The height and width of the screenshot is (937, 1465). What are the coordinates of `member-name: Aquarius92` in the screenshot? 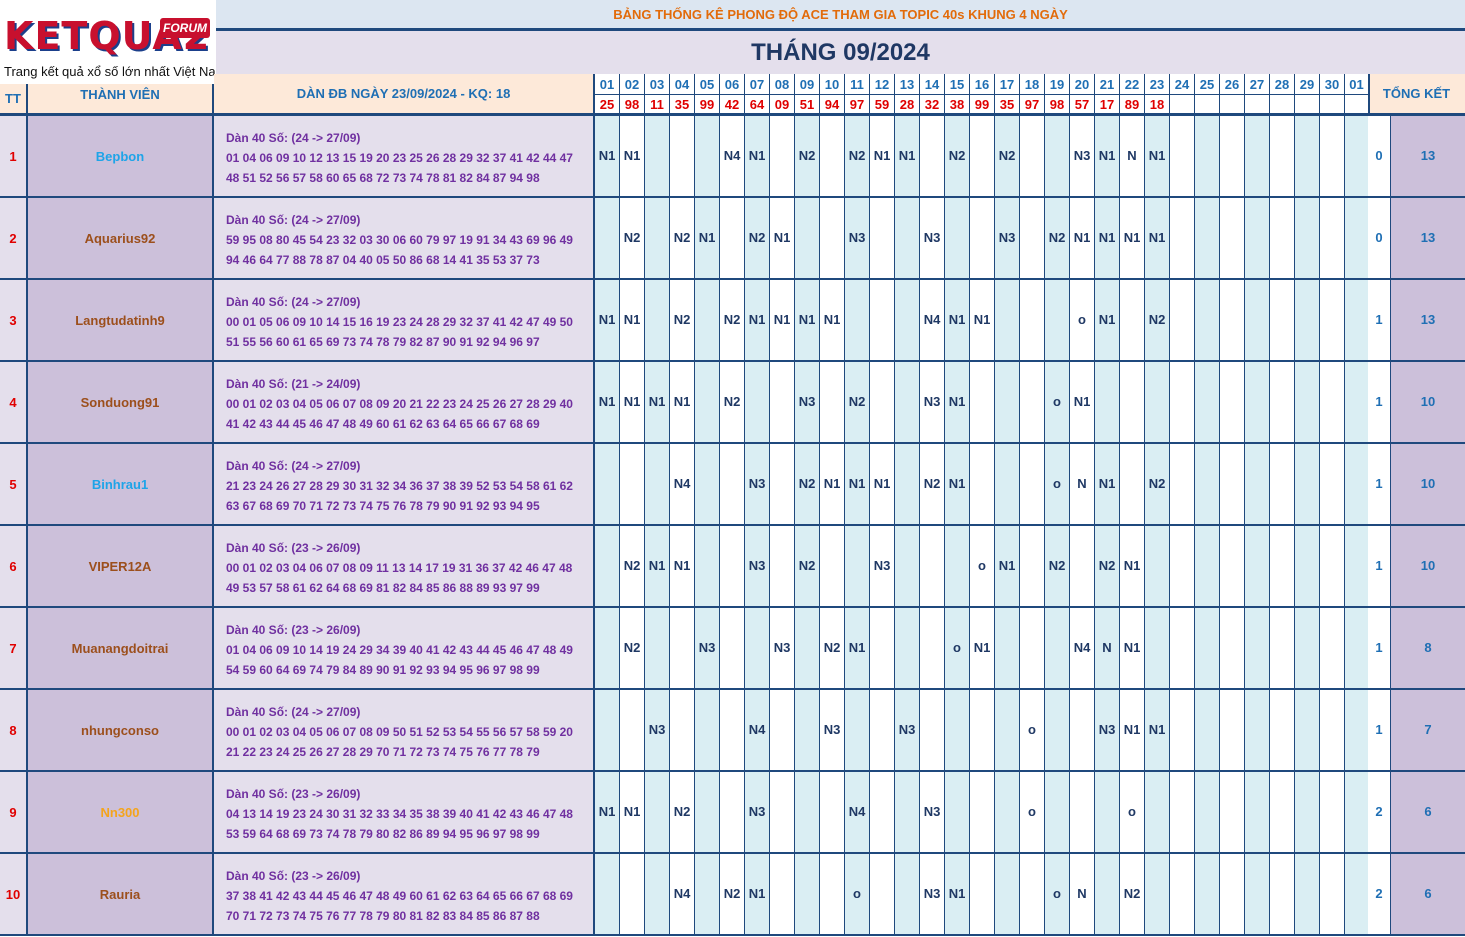 It's located at (121, 238).